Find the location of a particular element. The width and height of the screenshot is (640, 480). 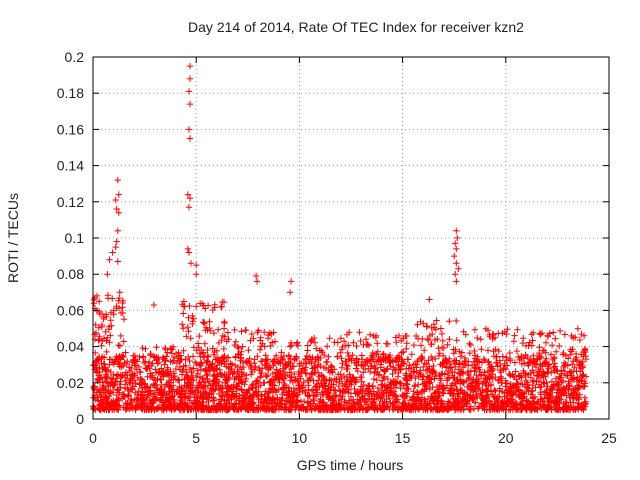

y-tick-label: 0.08 is located at coordinates (70, 274).